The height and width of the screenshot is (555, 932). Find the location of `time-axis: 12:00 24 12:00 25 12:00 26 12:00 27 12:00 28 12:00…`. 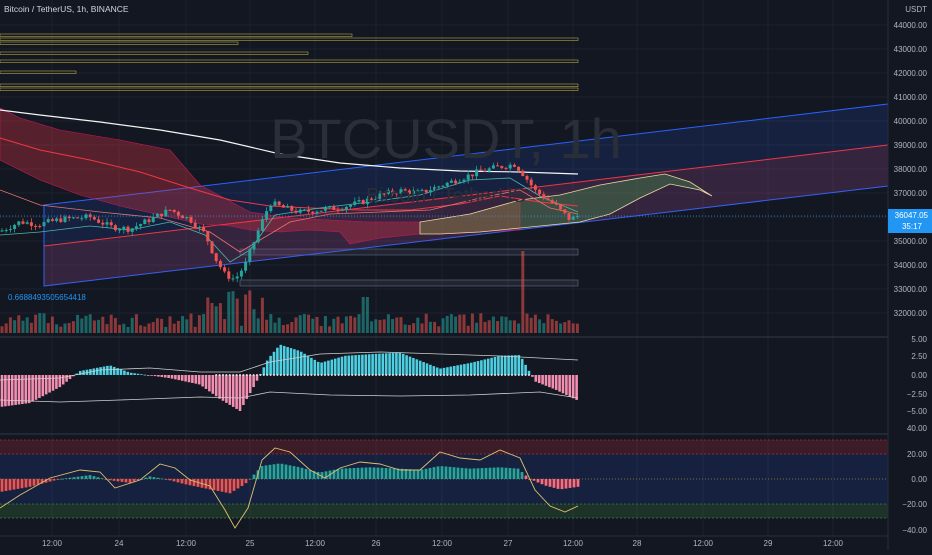

time-axis: 12:00 24 12:00 25 12:00 26 12:00 27 12:00 28 12:00… is located at coordinates (443, 543).